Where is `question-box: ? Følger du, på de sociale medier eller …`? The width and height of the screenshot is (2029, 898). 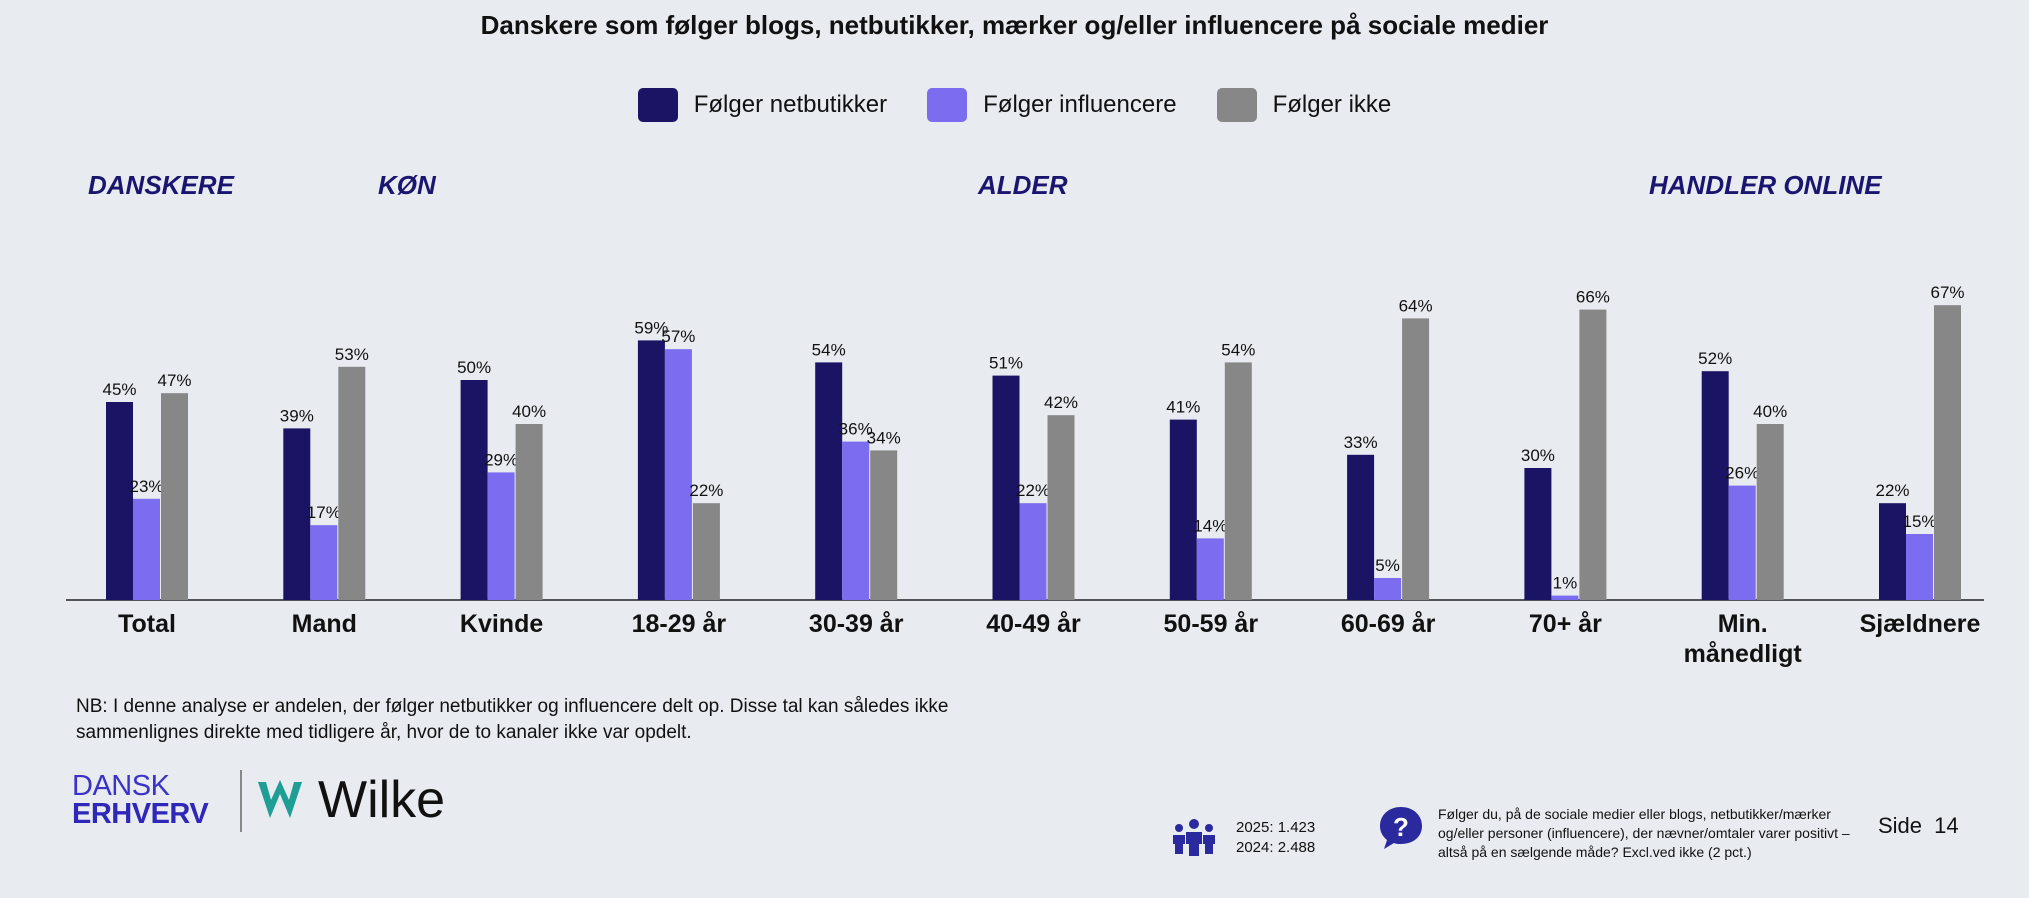
question-box: ? Følger du, på de sociale medier eller … is located at coordinates (1628, 833).